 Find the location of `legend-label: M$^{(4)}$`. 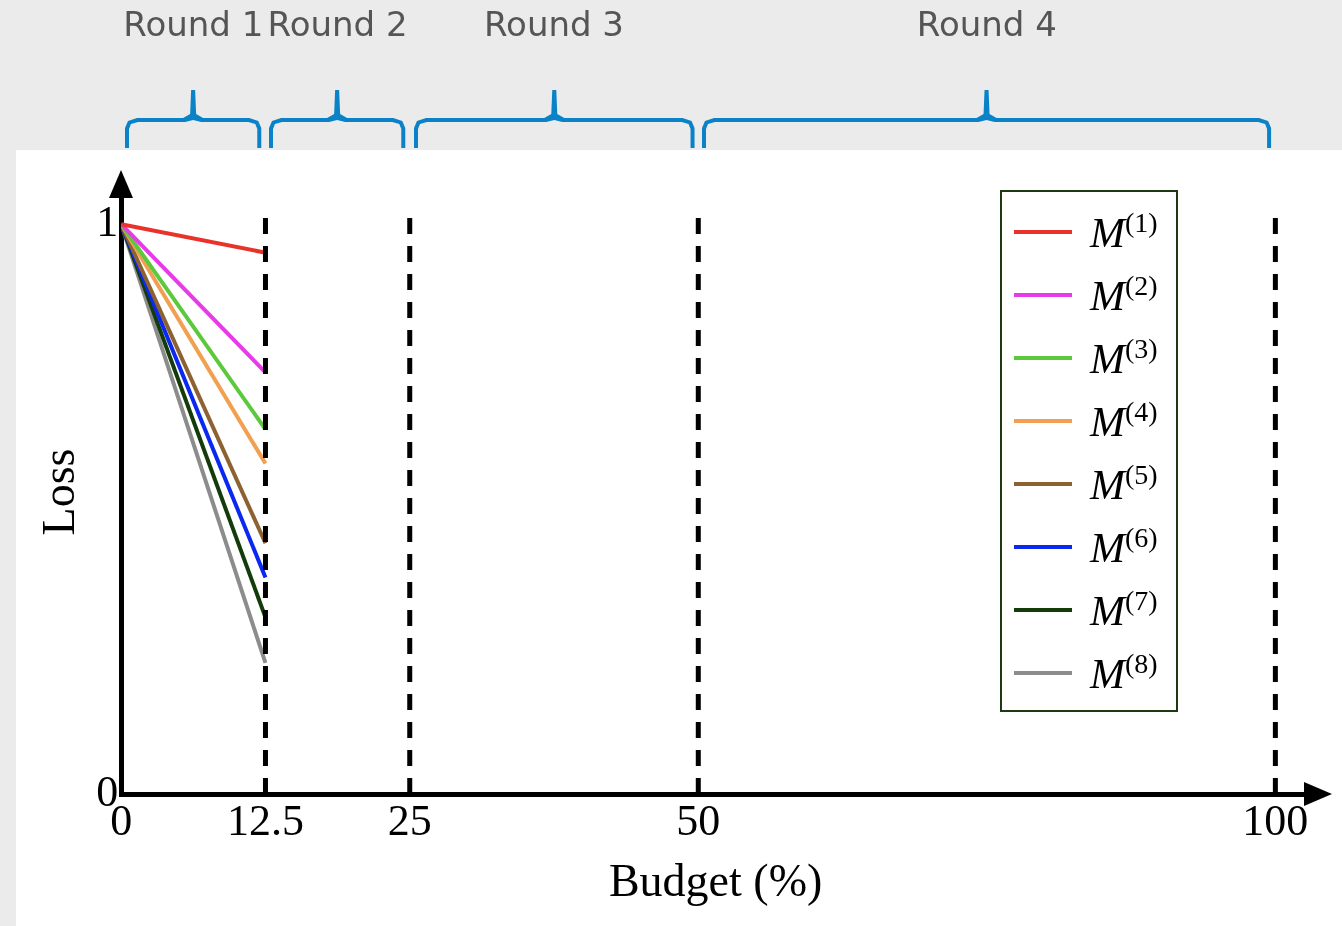

legend-label: M$^{(4)}$ is located at coordinates (1124, 420).